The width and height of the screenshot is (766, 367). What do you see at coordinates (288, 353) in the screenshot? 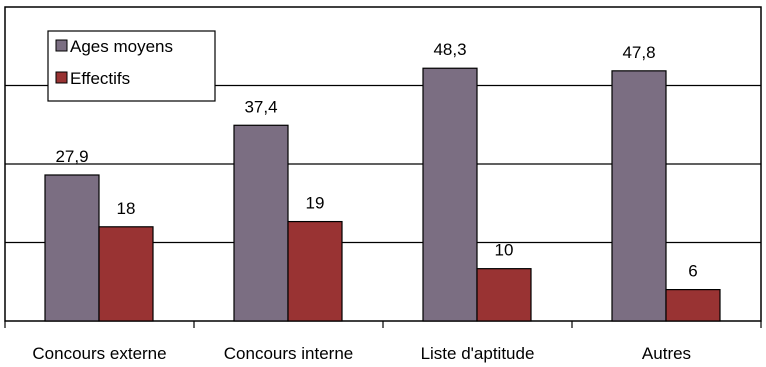
I see `x-tick-label: Concours interne` at bounding box center [288, 353].